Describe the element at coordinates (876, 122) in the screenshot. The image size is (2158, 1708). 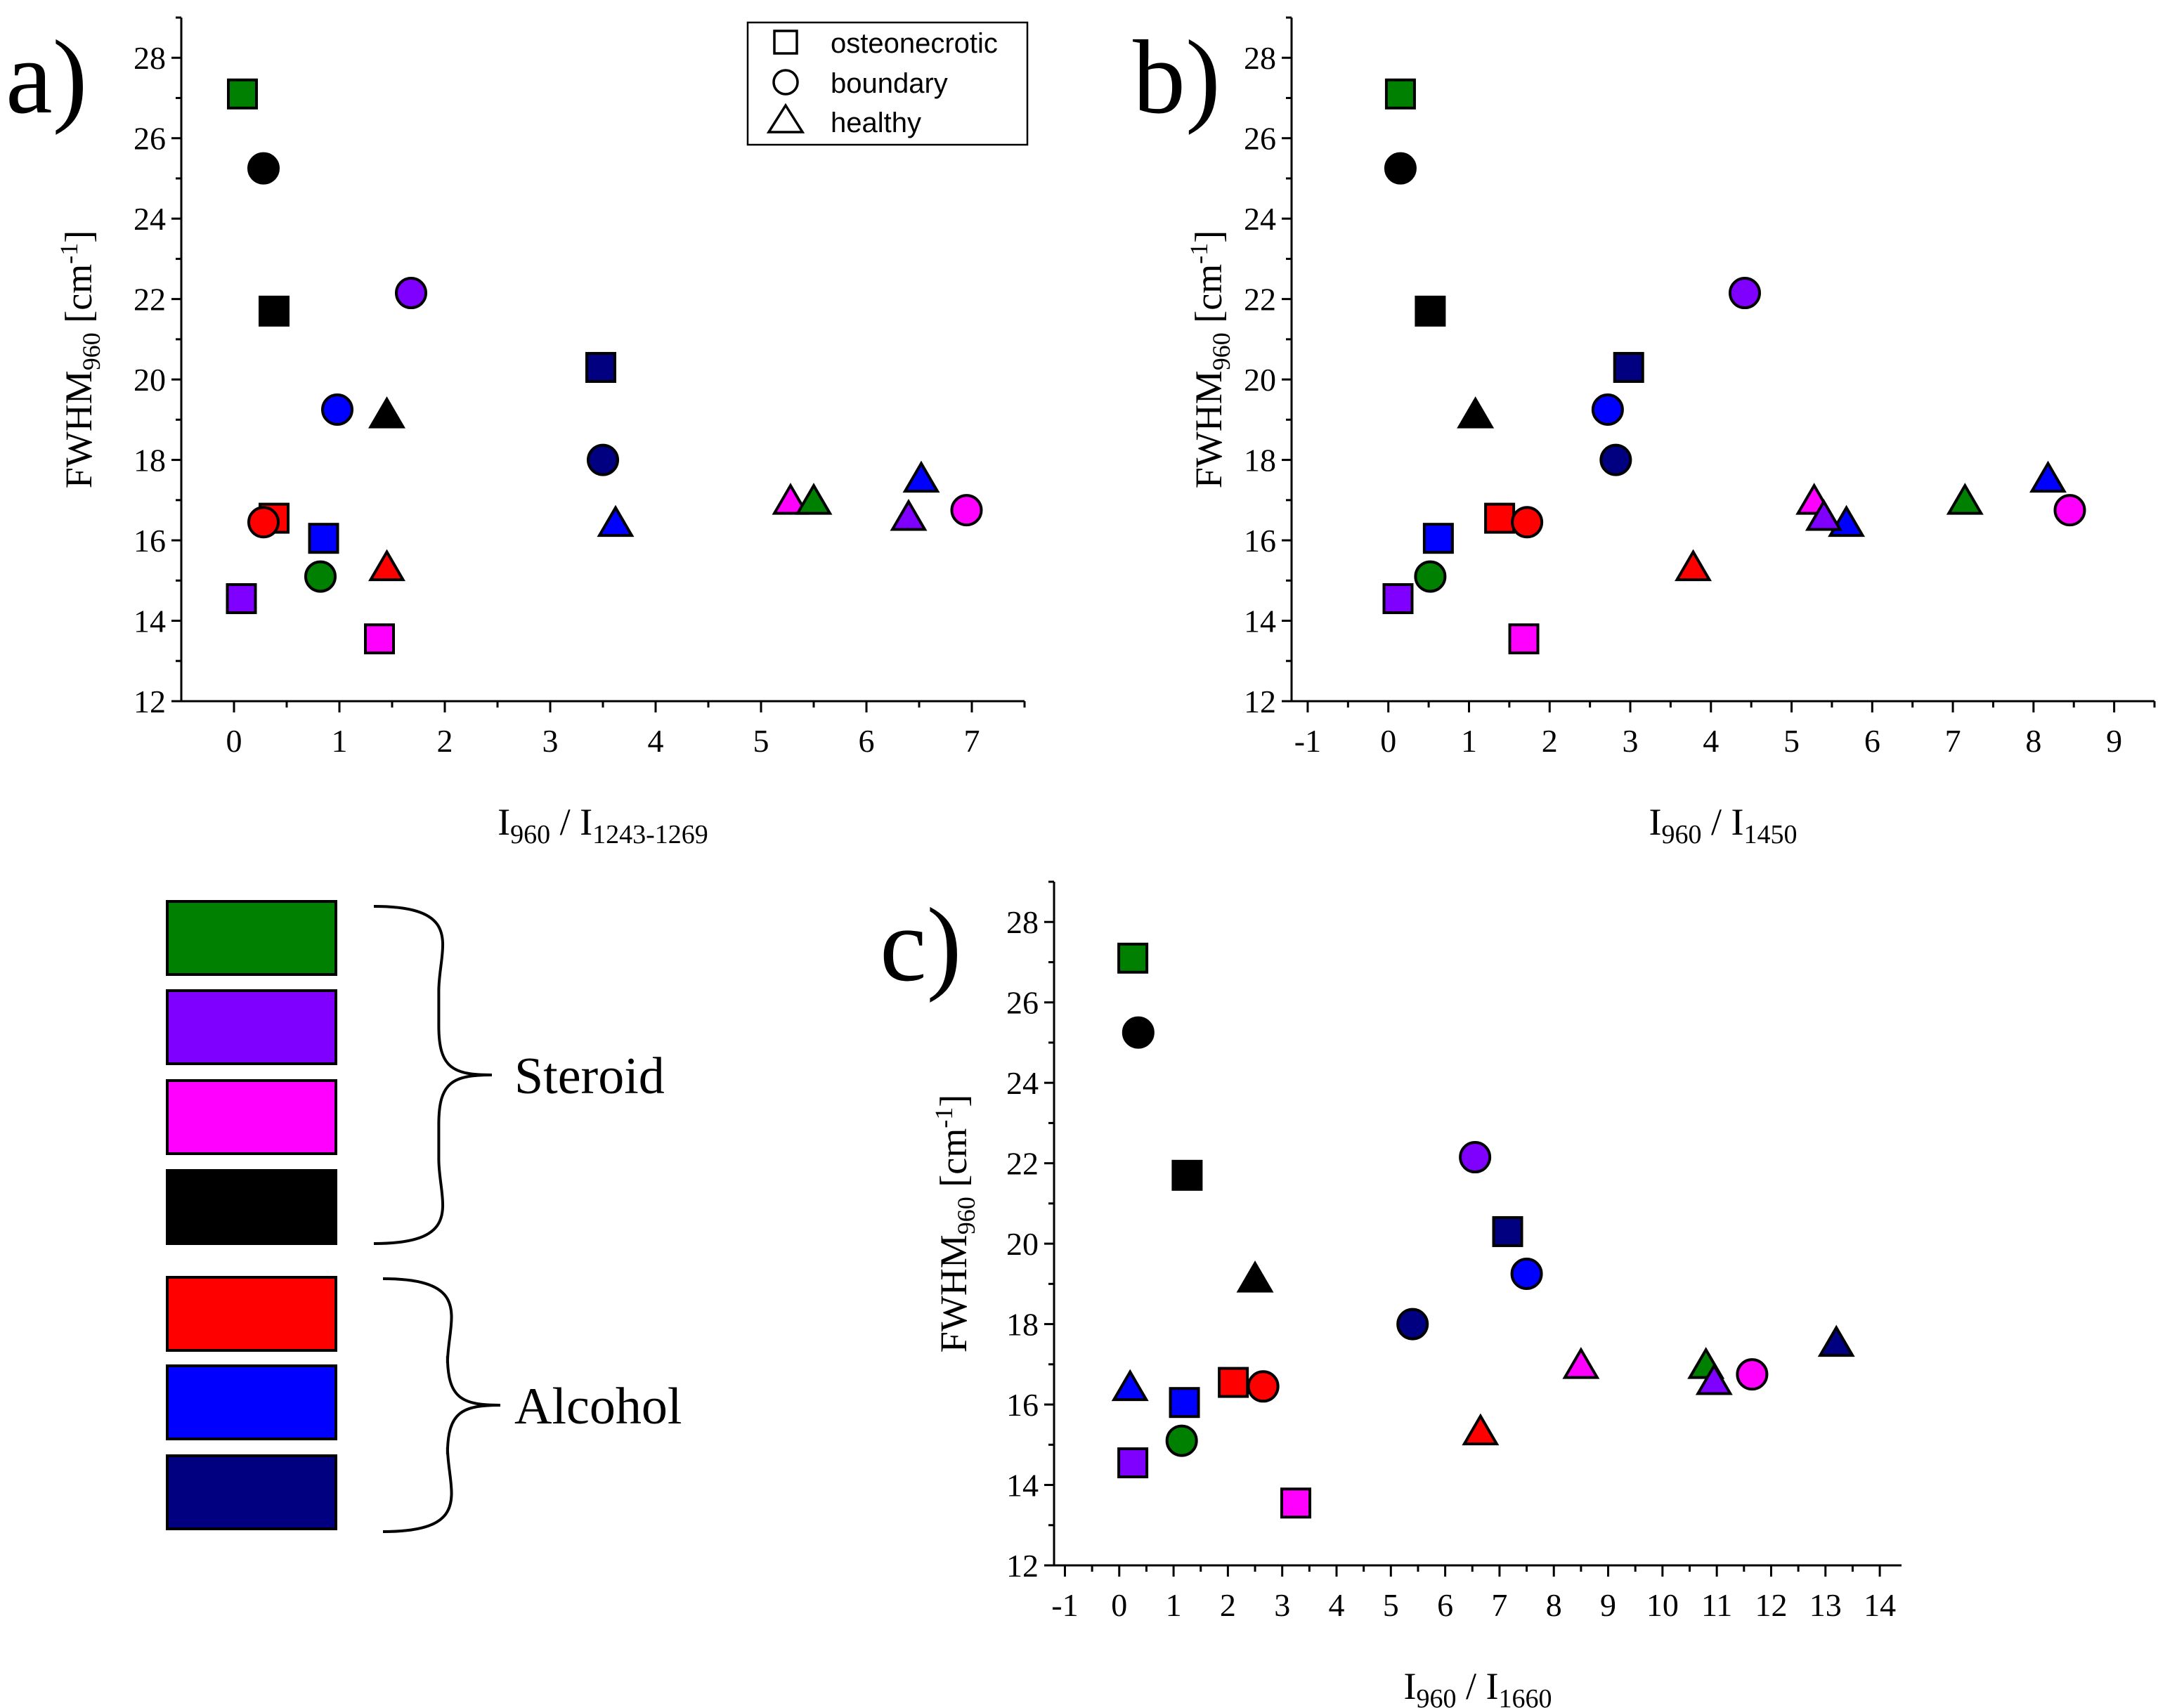
I see `legend-label-healthy: healthy` at that location.